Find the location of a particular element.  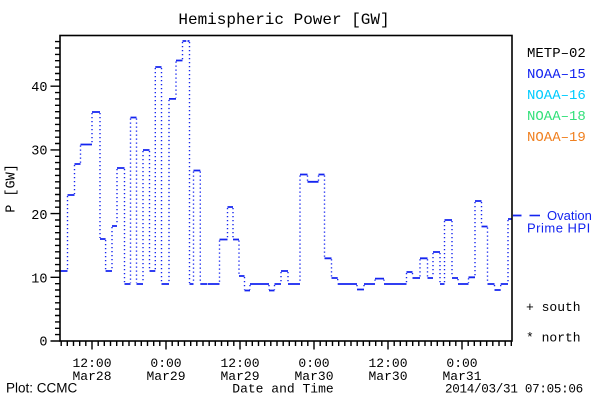

svg-text: Mar31 is located at coordinates (461, 376).